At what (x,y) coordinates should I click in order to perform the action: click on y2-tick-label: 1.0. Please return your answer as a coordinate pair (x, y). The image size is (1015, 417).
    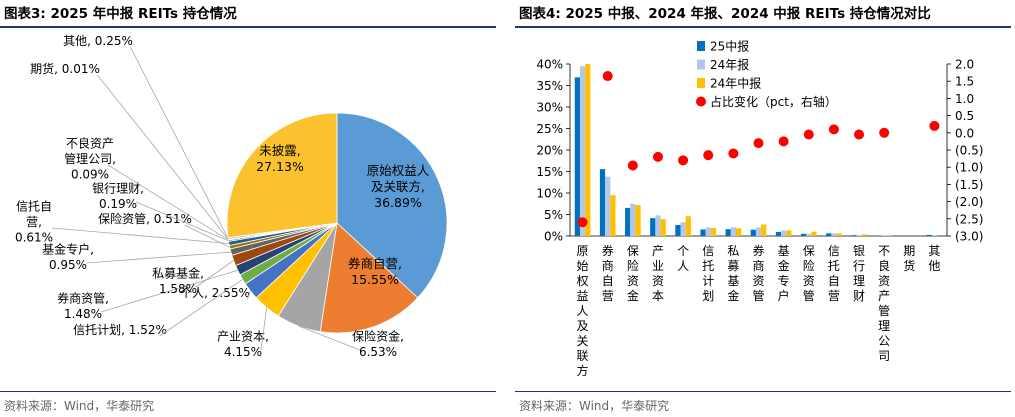
    Looking at the image, I should click on (964, 99).